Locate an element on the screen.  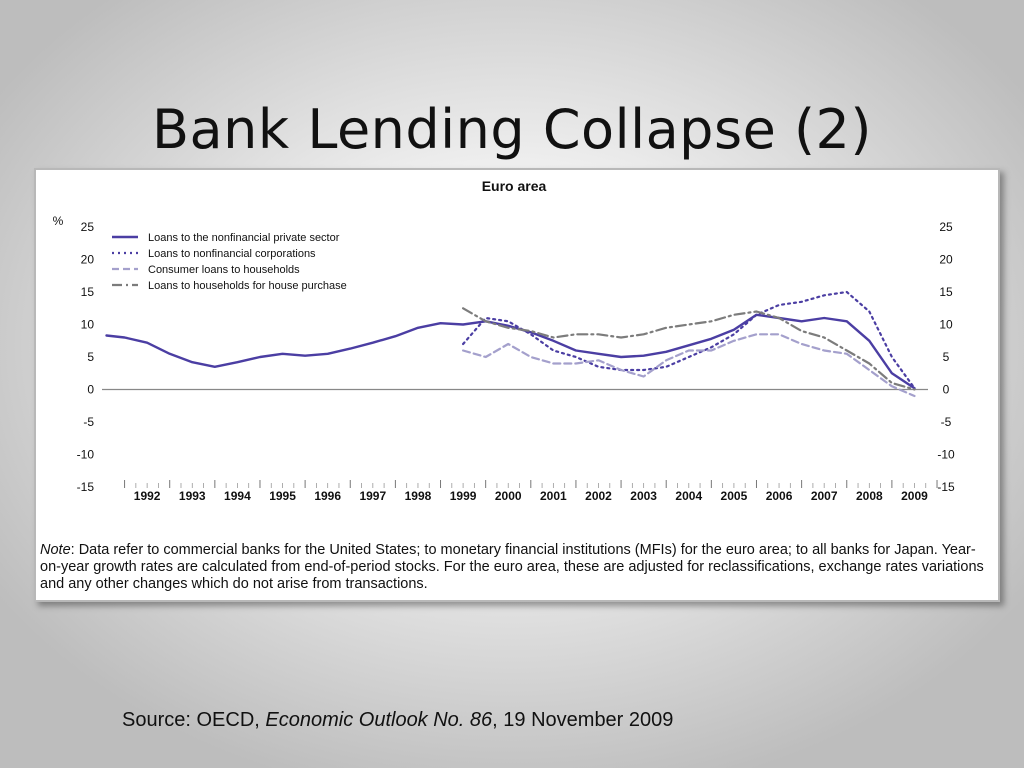
x-tick-label: 2002 is located at coordinates (598, 496).